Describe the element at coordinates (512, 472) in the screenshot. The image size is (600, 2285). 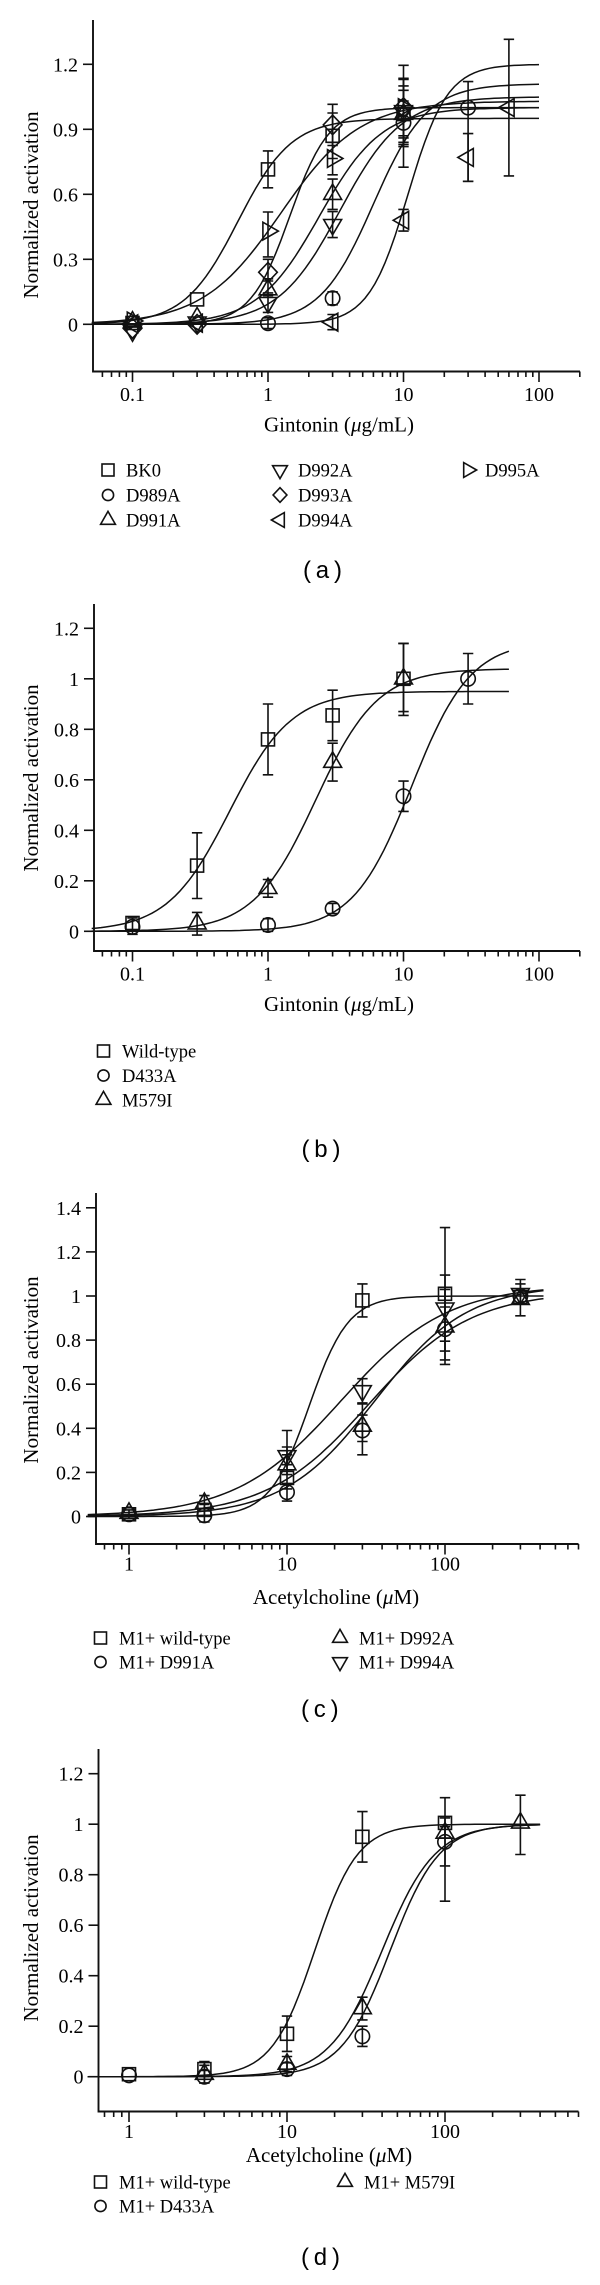
I see `svg-text: D995A` at that location.